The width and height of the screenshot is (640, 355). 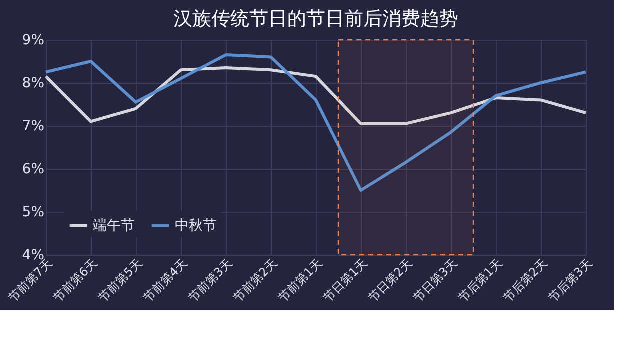 What do you see at coordinates (33, 84) in the screenshot?
I see `y-tick-label: 8%` at bounding box center [33, 84].